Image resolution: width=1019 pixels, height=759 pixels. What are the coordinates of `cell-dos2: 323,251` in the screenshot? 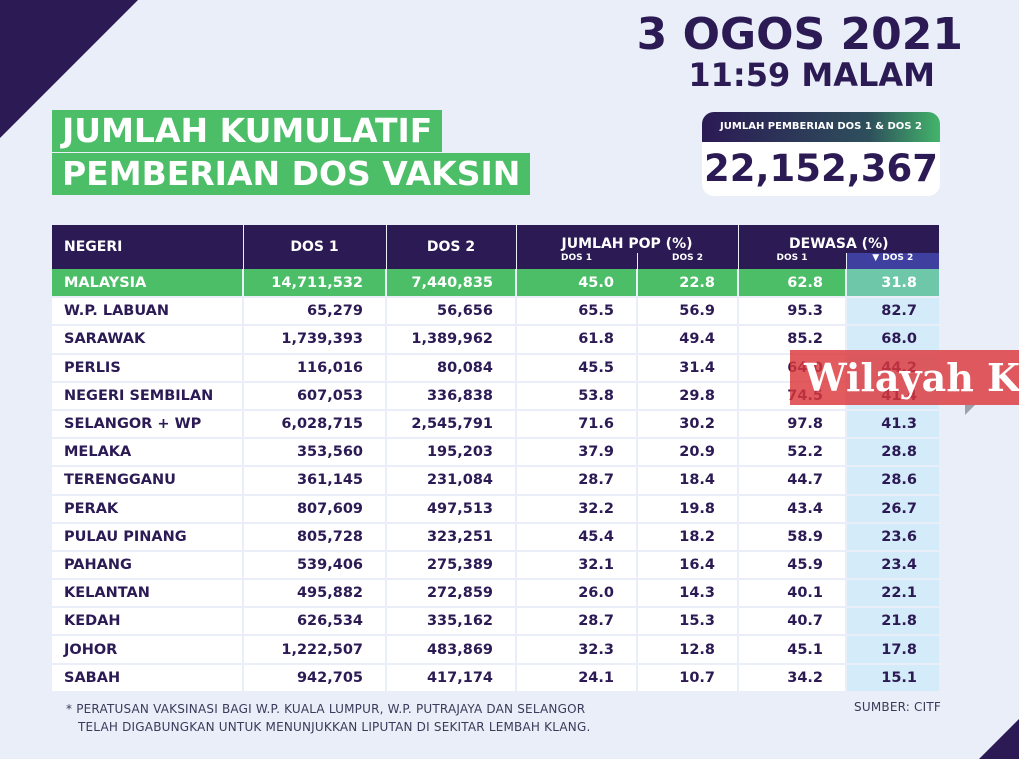 It's located at (451, 537).